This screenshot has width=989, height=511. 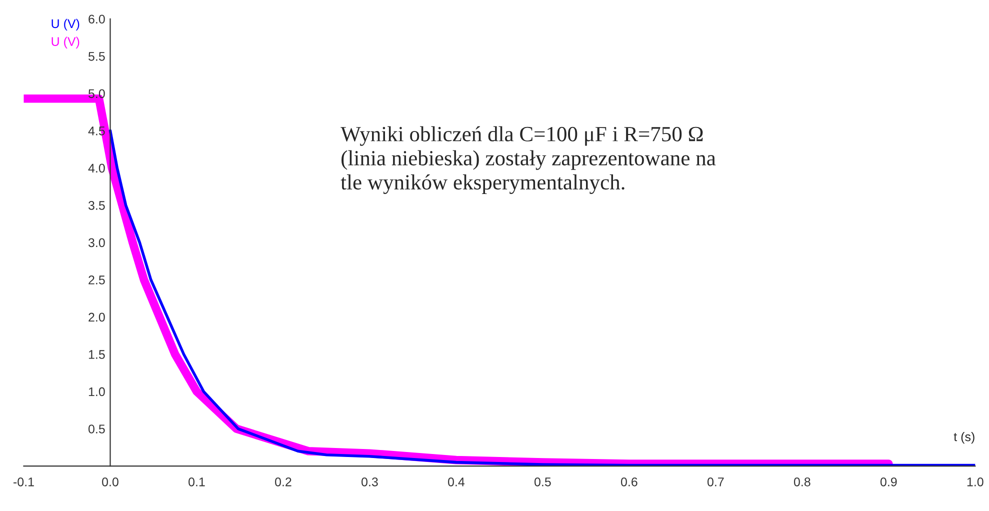 What do you see at coordinates (888, 481) in the screenshot?
I see `x-tick-label: 0.9` at bounding box center [888, 481].